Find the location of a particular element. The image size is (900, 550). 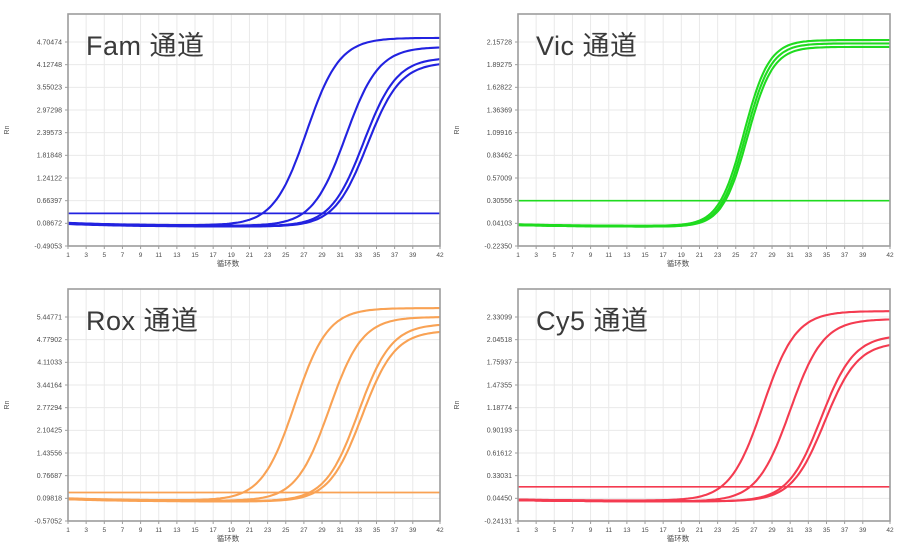

y-tick-label: 2.33099 is located at coordinates (499, 317).